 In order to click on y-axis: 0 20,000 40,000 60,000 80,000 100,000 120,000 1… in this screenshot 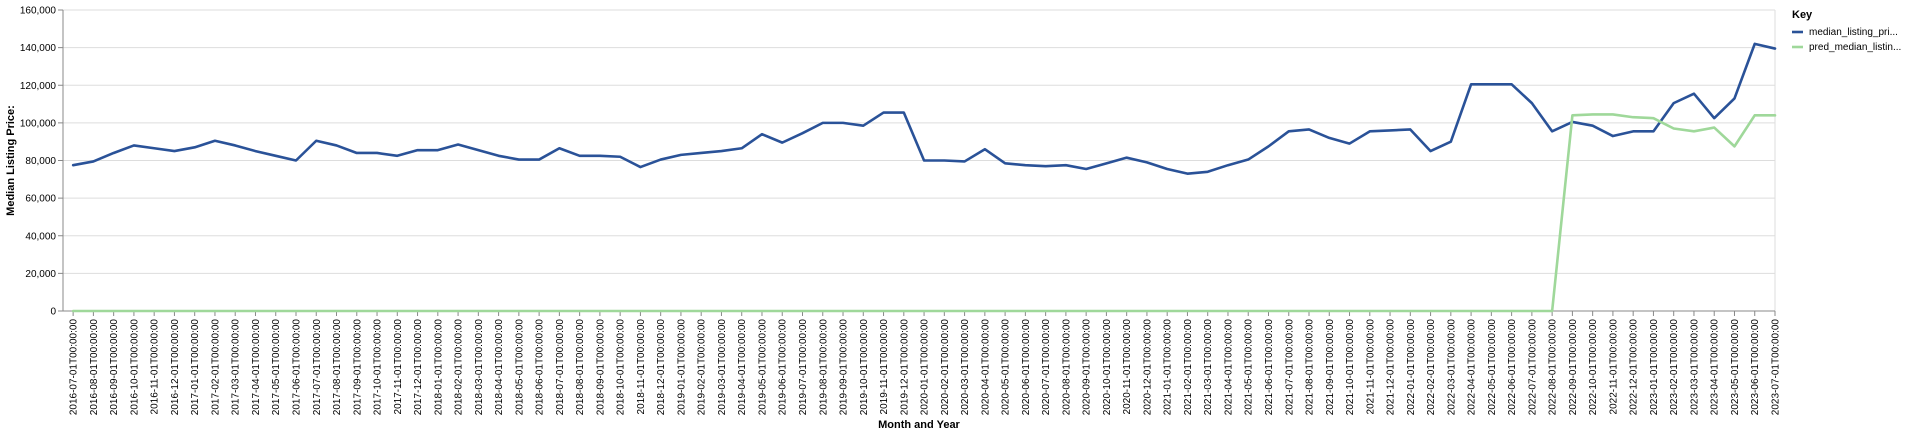, I will do `click(42, 162)`.